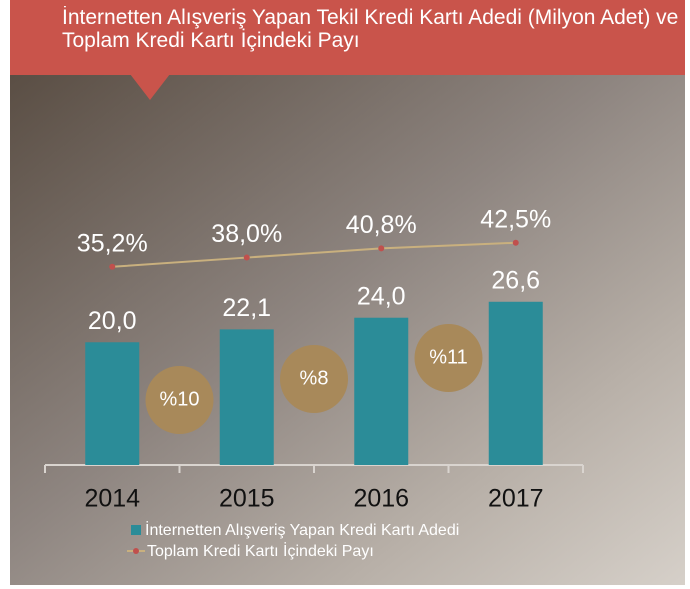 This screenshot has height=589, width=690. I want to click on bar-value-label: 22,1, so click(246, 308).